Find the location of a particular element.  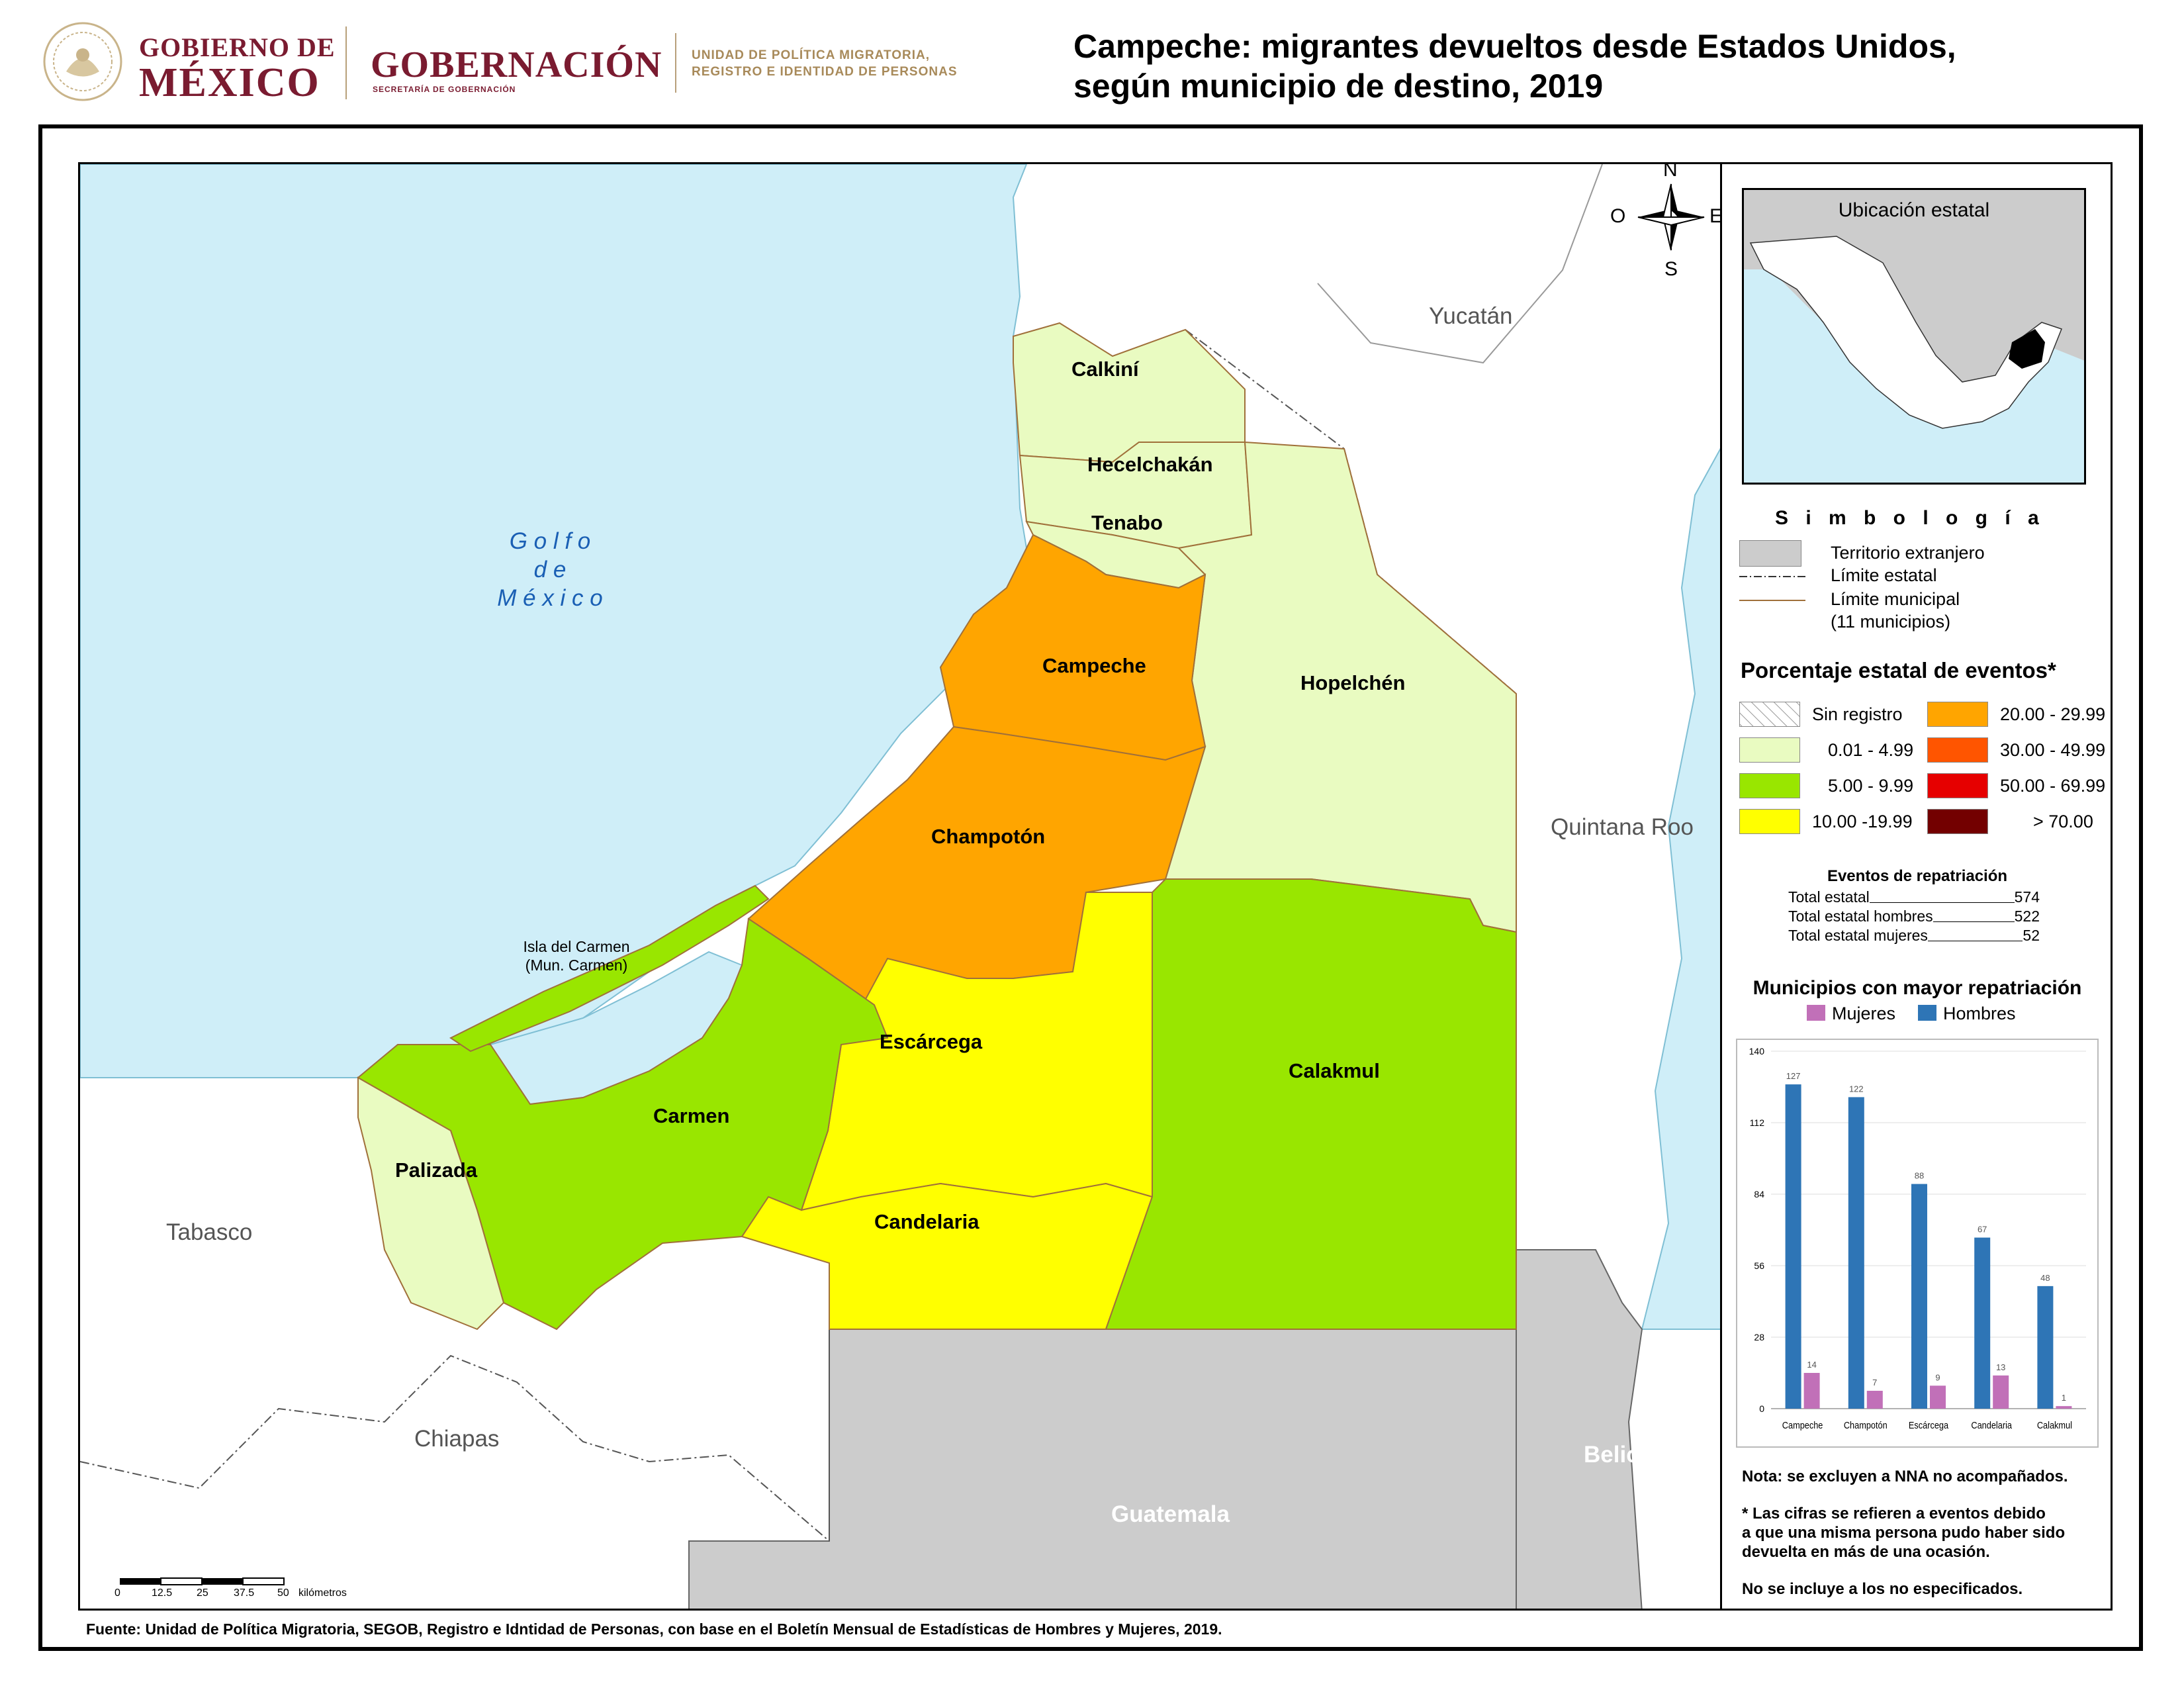

data-label: 1 is located at coordinates (2064, 1398).